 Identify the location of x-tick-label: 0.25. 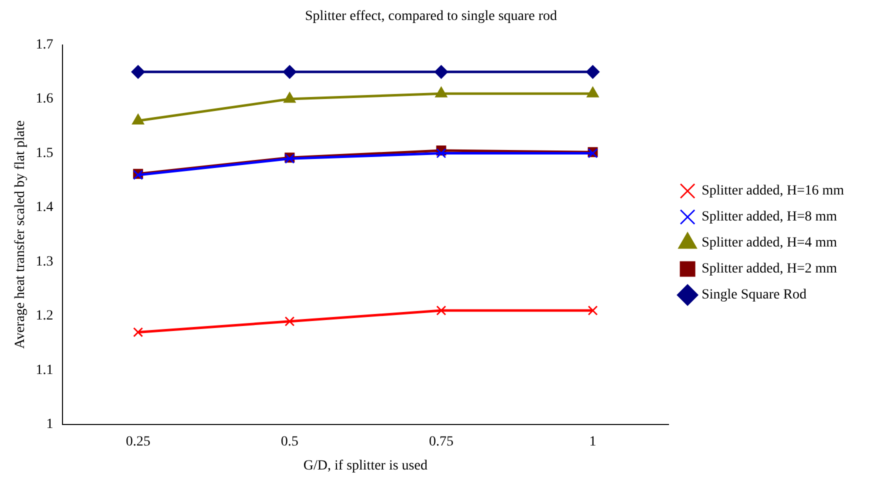
(138, 442).